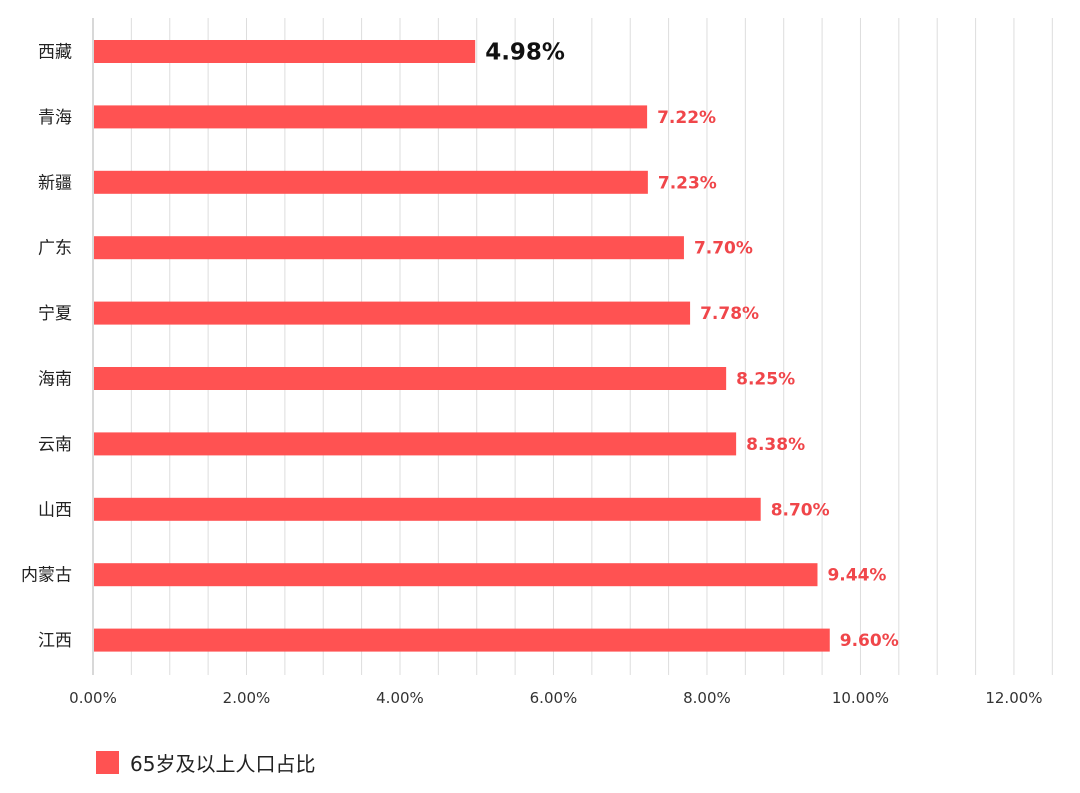 This screenshot has width=1080, height=793. Describe the element at coordinates (247, 698) in the screenshot. I see `x-tick-label: 2.00%` at that location.